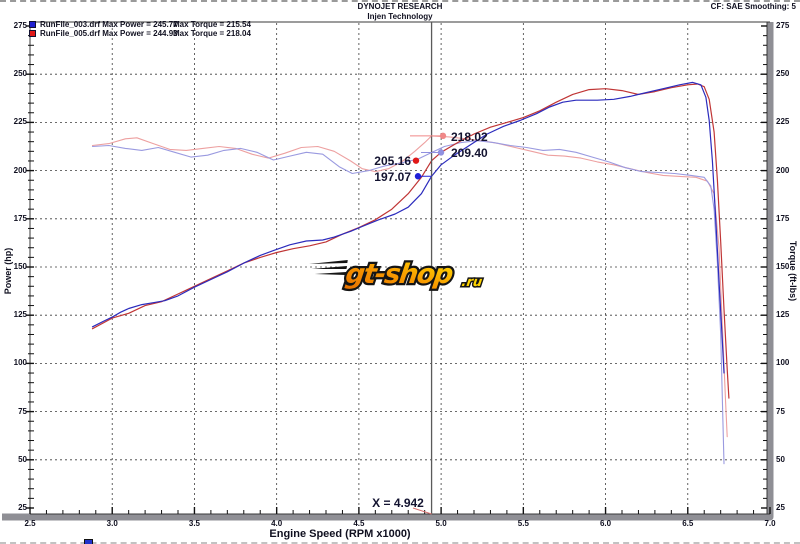 This screenshot has width=800, height=544. I want to click on right-axis-title: Torque (ft-lbs), so click(793, 271).